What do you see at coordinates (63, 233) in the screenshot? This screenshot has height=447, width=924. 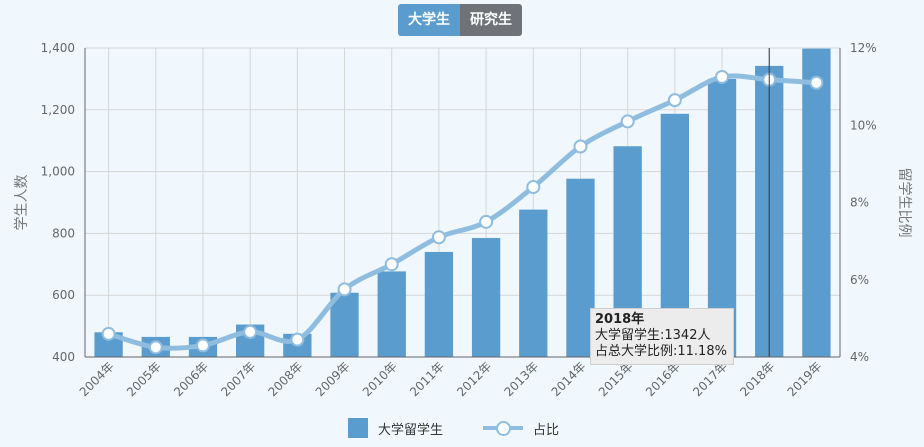 I see `y-left-tick-label: 800` at bounding box center [63, 233].